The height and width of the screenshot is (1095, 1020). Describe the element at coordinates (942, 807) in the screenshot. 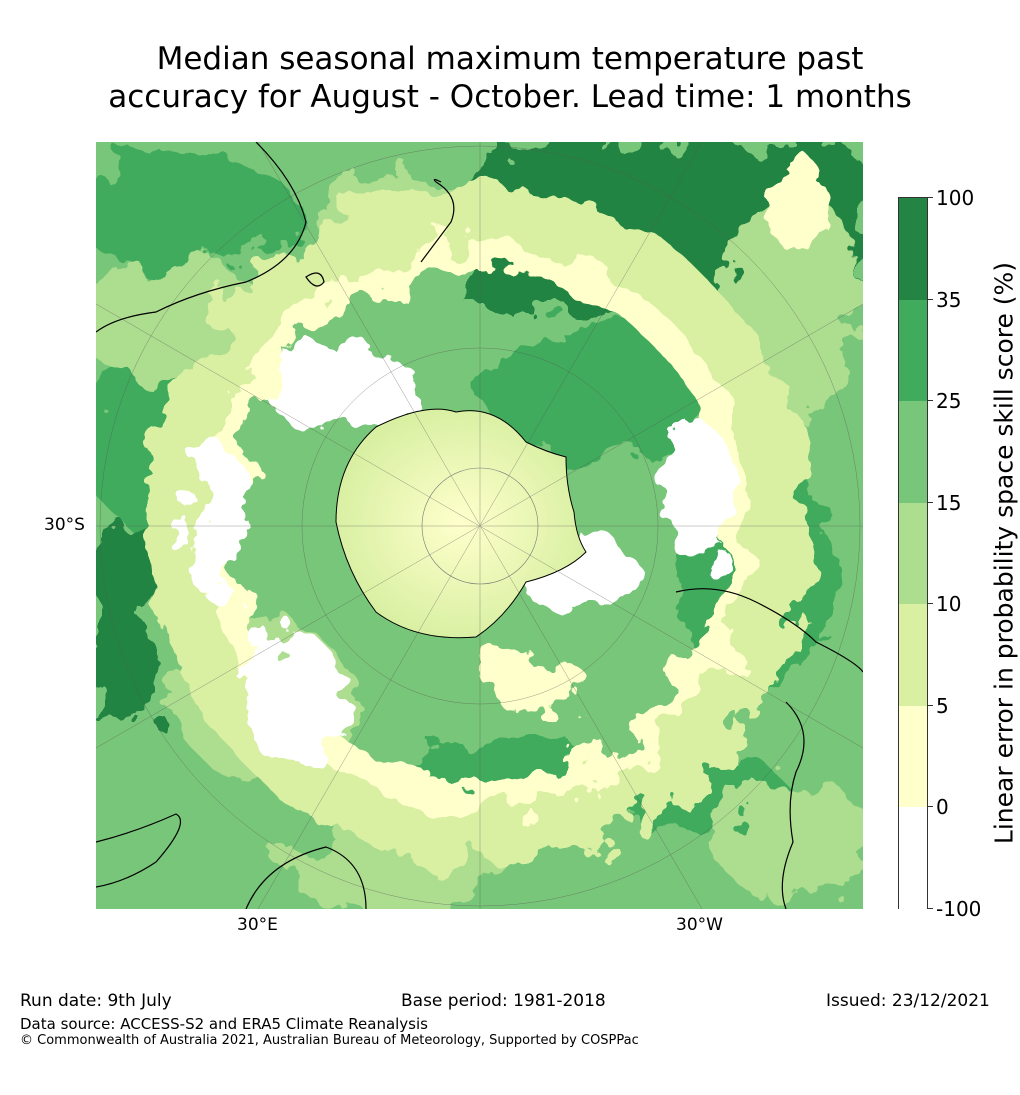

I see `colorbar-label: 0` at that location.